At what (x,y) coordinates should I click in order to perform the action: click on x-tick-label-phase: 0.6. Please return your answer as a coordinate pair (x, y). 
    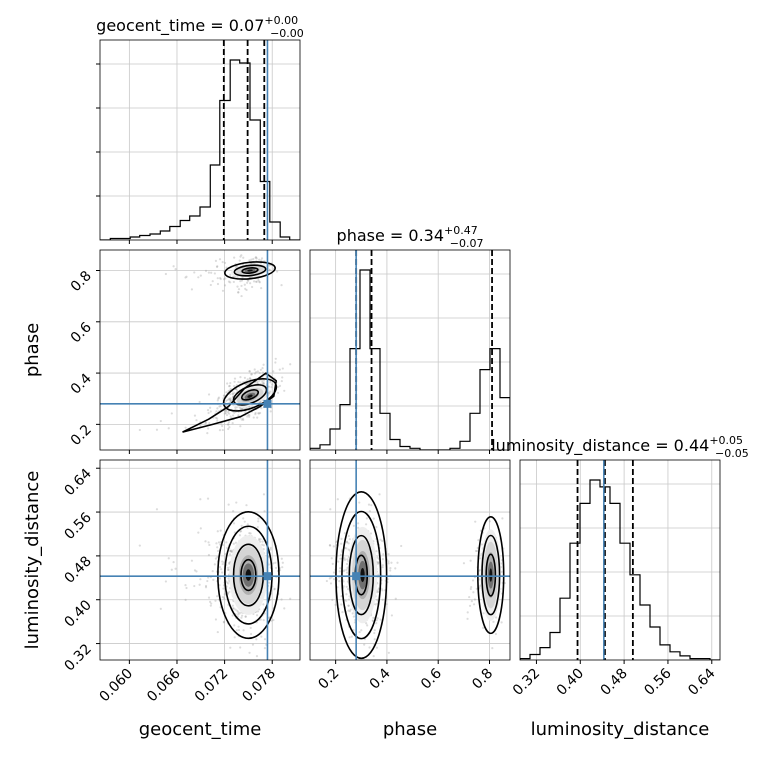
    Looking at the image, I should click on (431, 678).